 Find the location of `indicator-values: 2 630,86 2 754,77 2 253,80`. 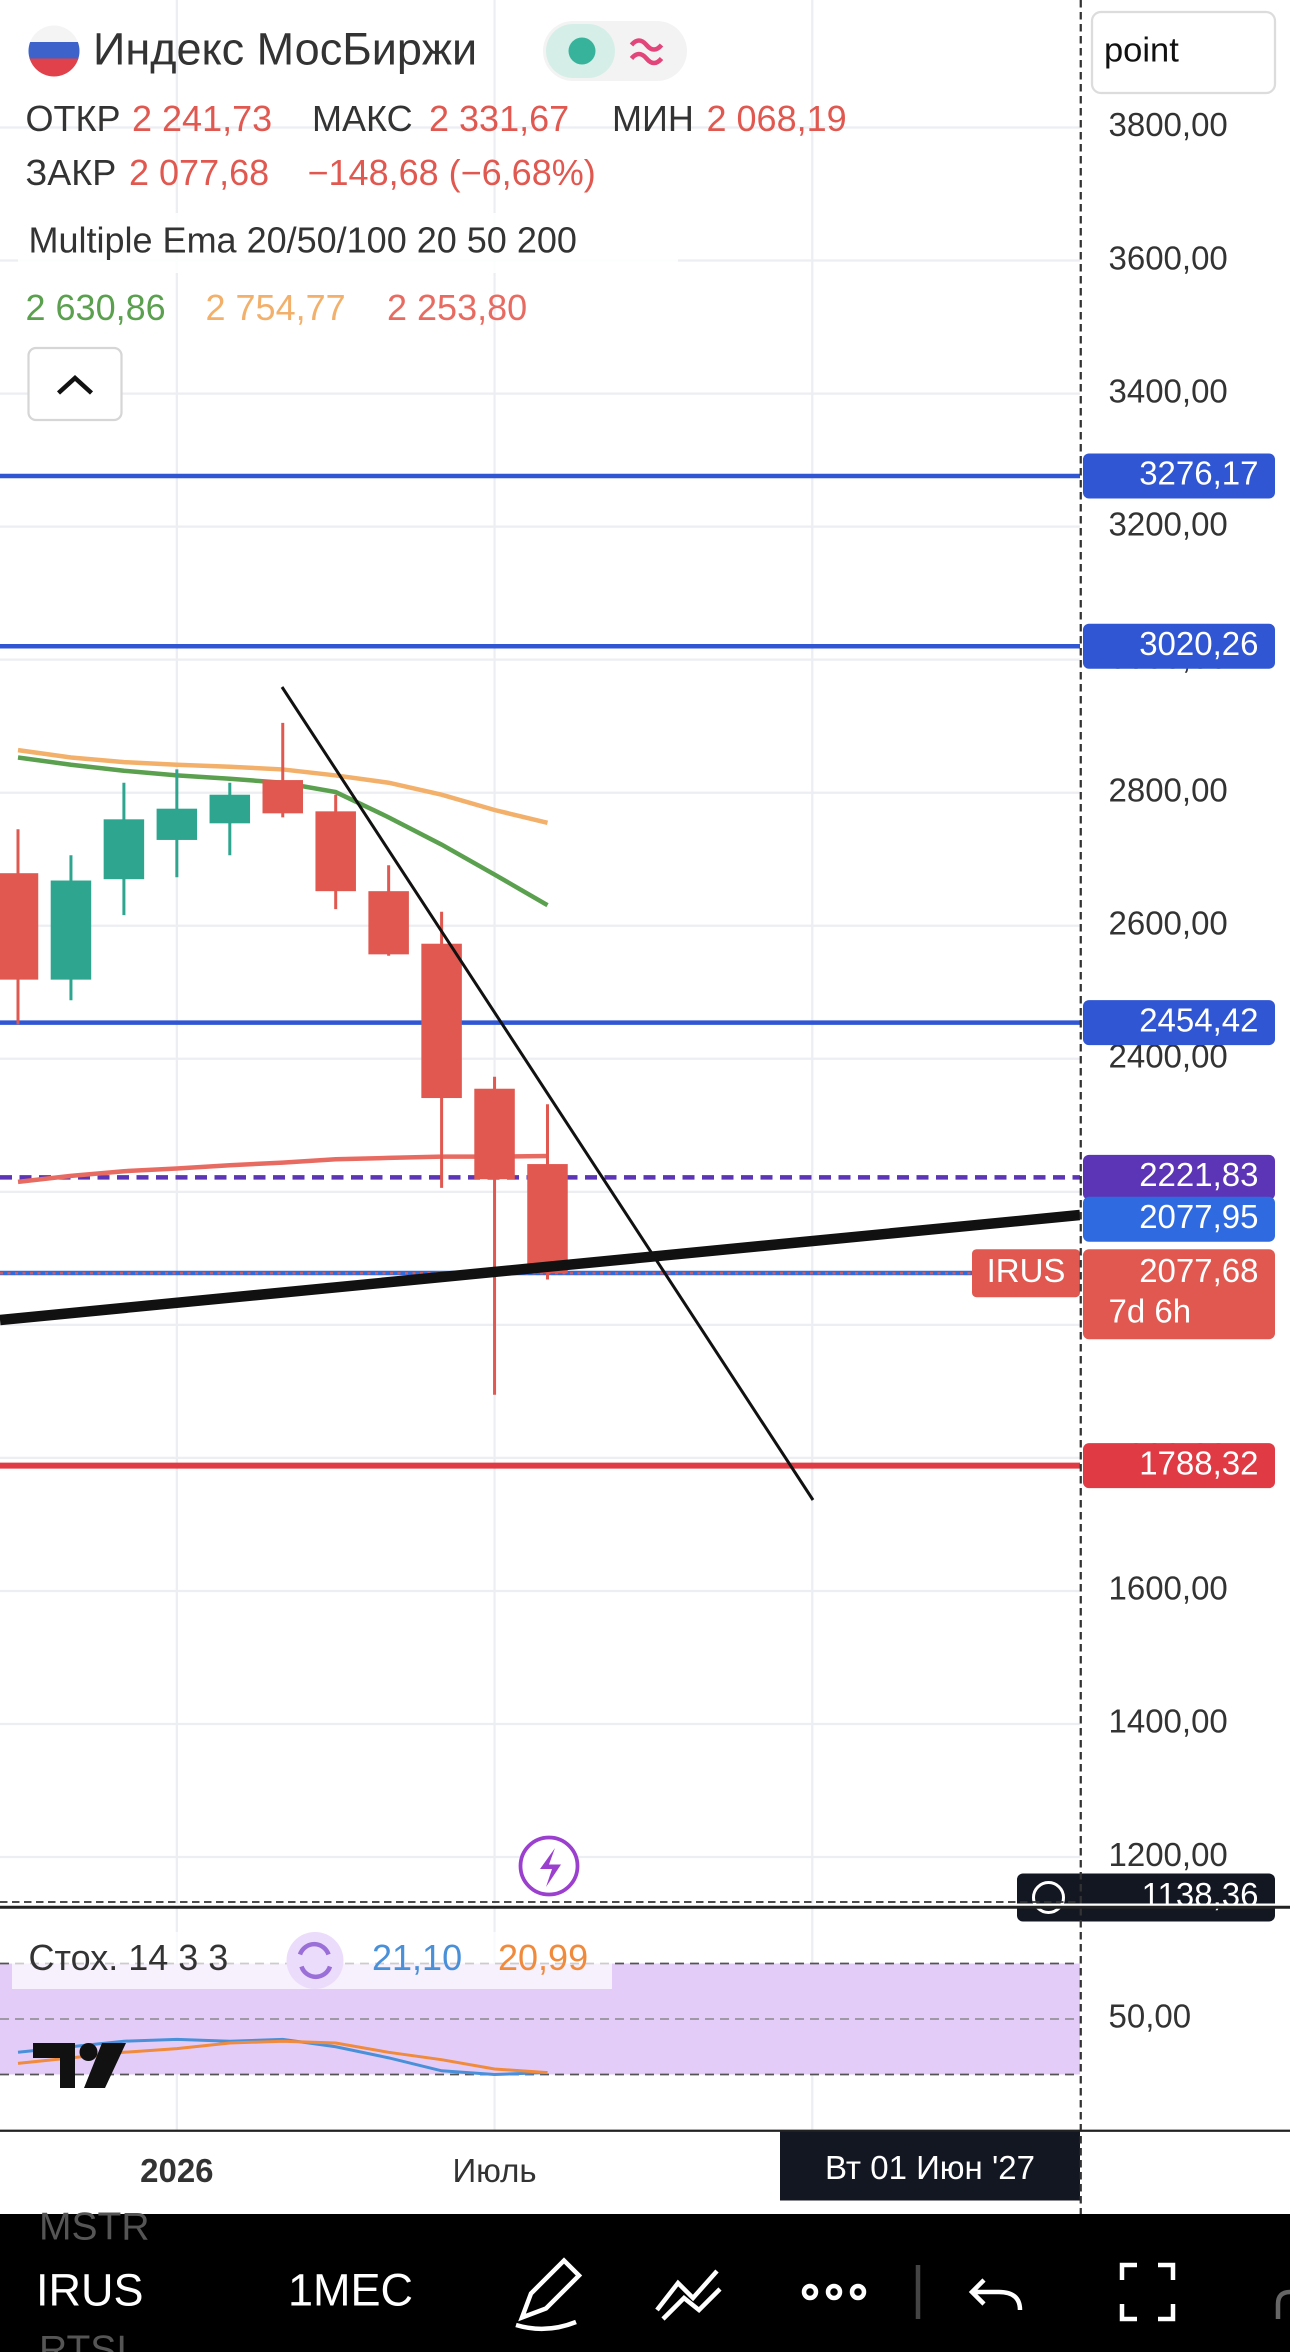

indicator-values: 2 630,86 2 754,77 2 253,80 is located at coordinates (277, 307).